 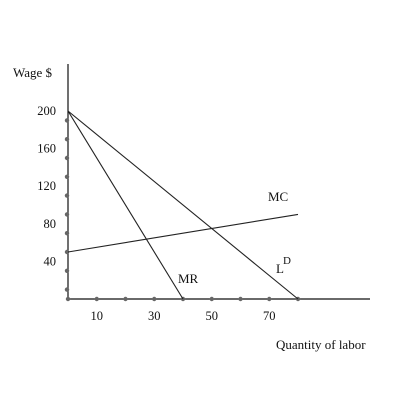 What do you see at coordinates (46, 111) in the screenshot?
I see `y-tick-label: 200` at bounding box center [46, 111].